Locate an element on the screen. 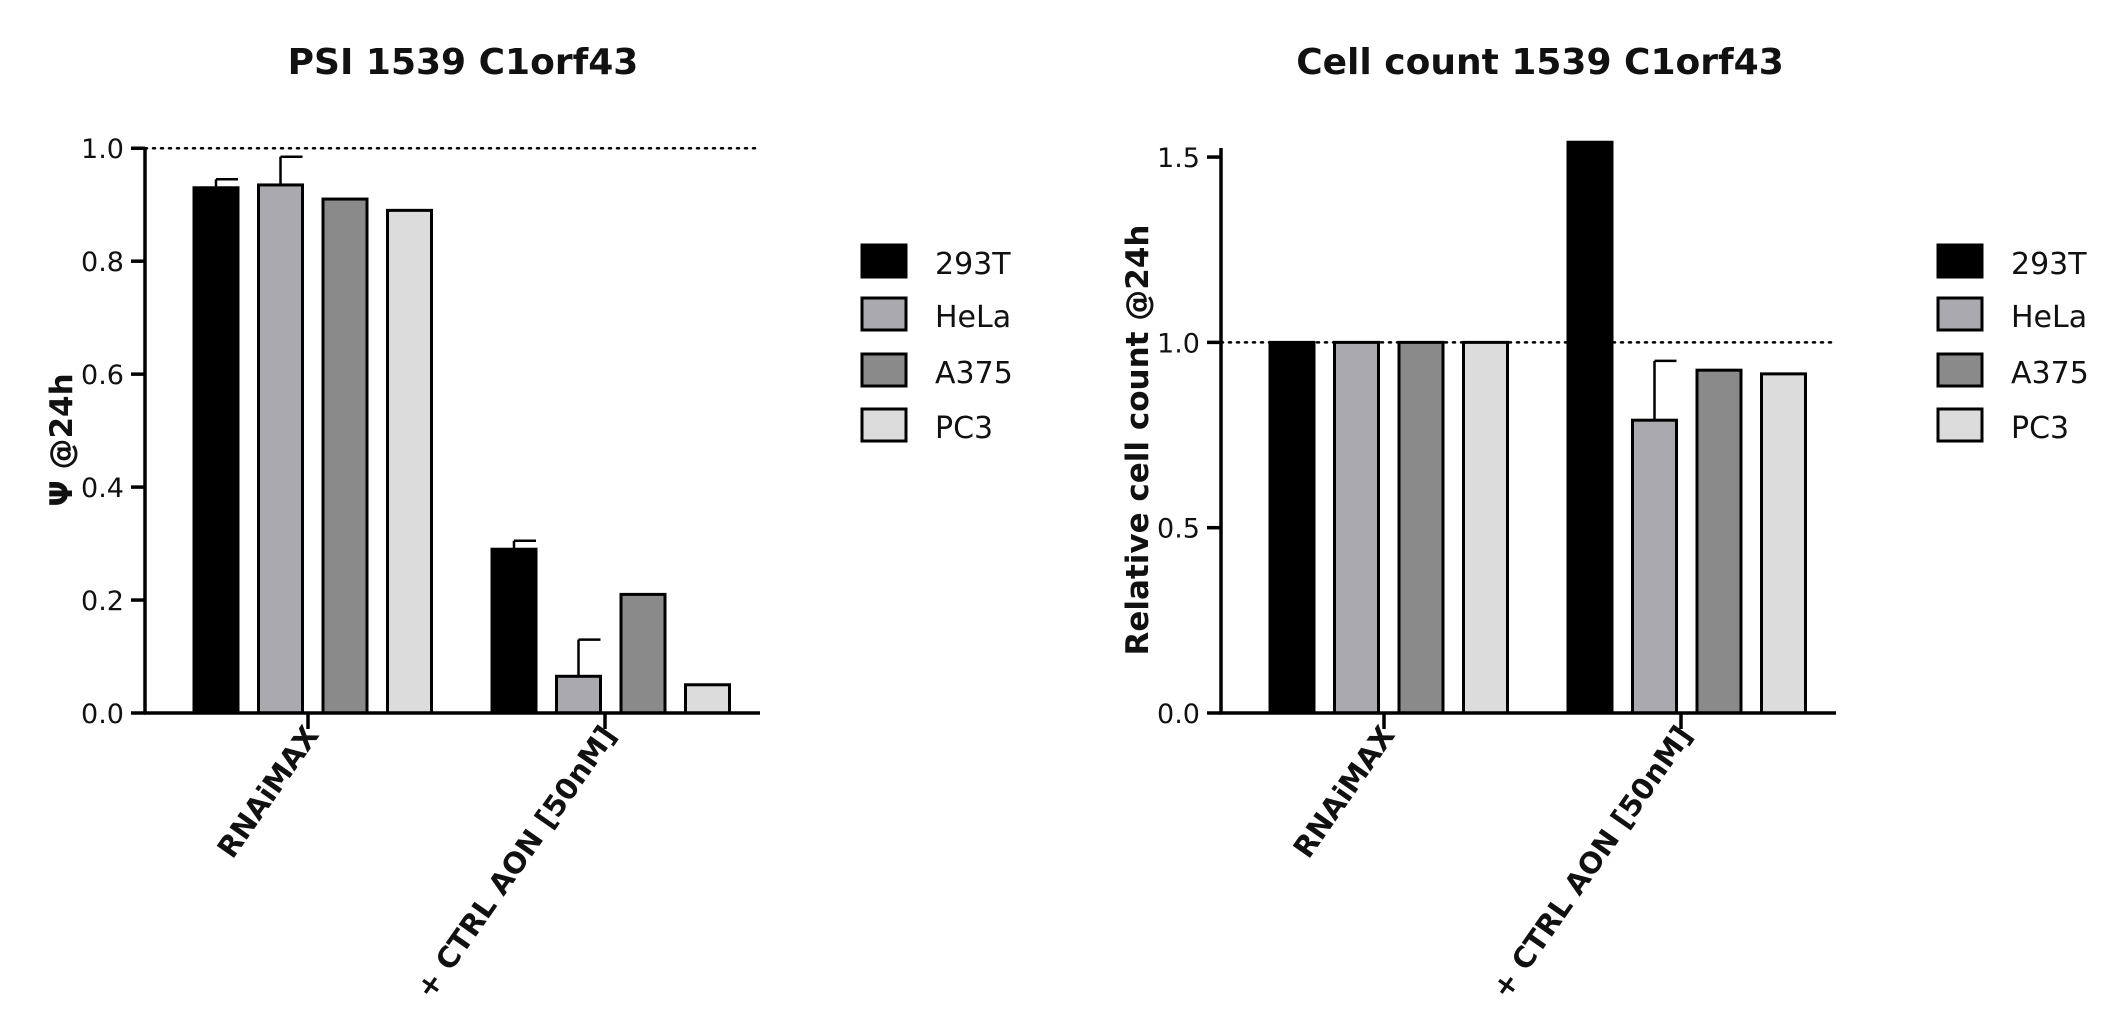  y-axis-label: Ψ @24h is located at coordinates (62, 439).